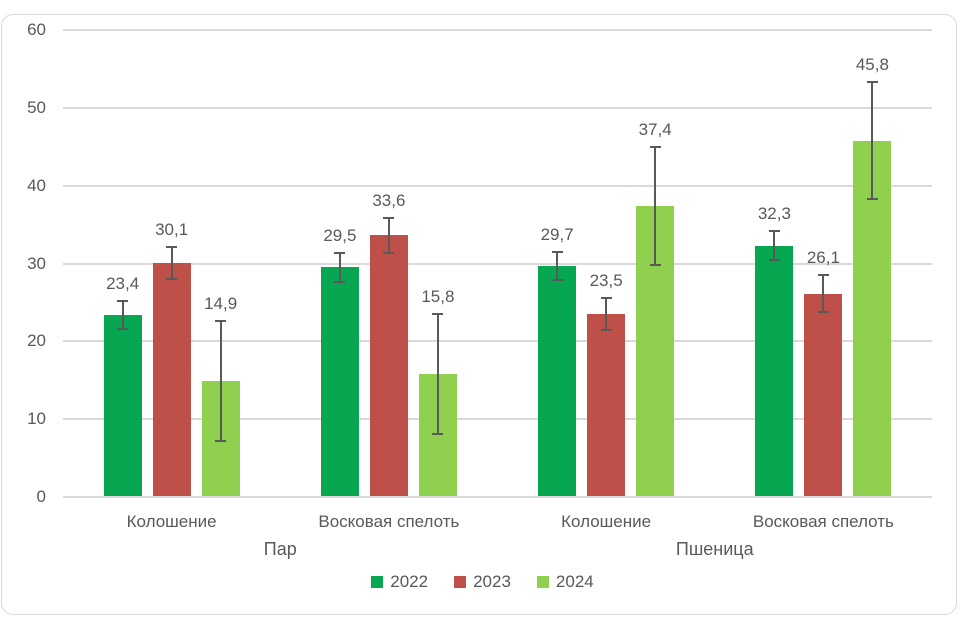 The width and height of the screenshot is (965, 625). What do you see at coordinates (492, 581) in the screenshot?
I see `legend-label: 2023` at bounding box center [492, 581].